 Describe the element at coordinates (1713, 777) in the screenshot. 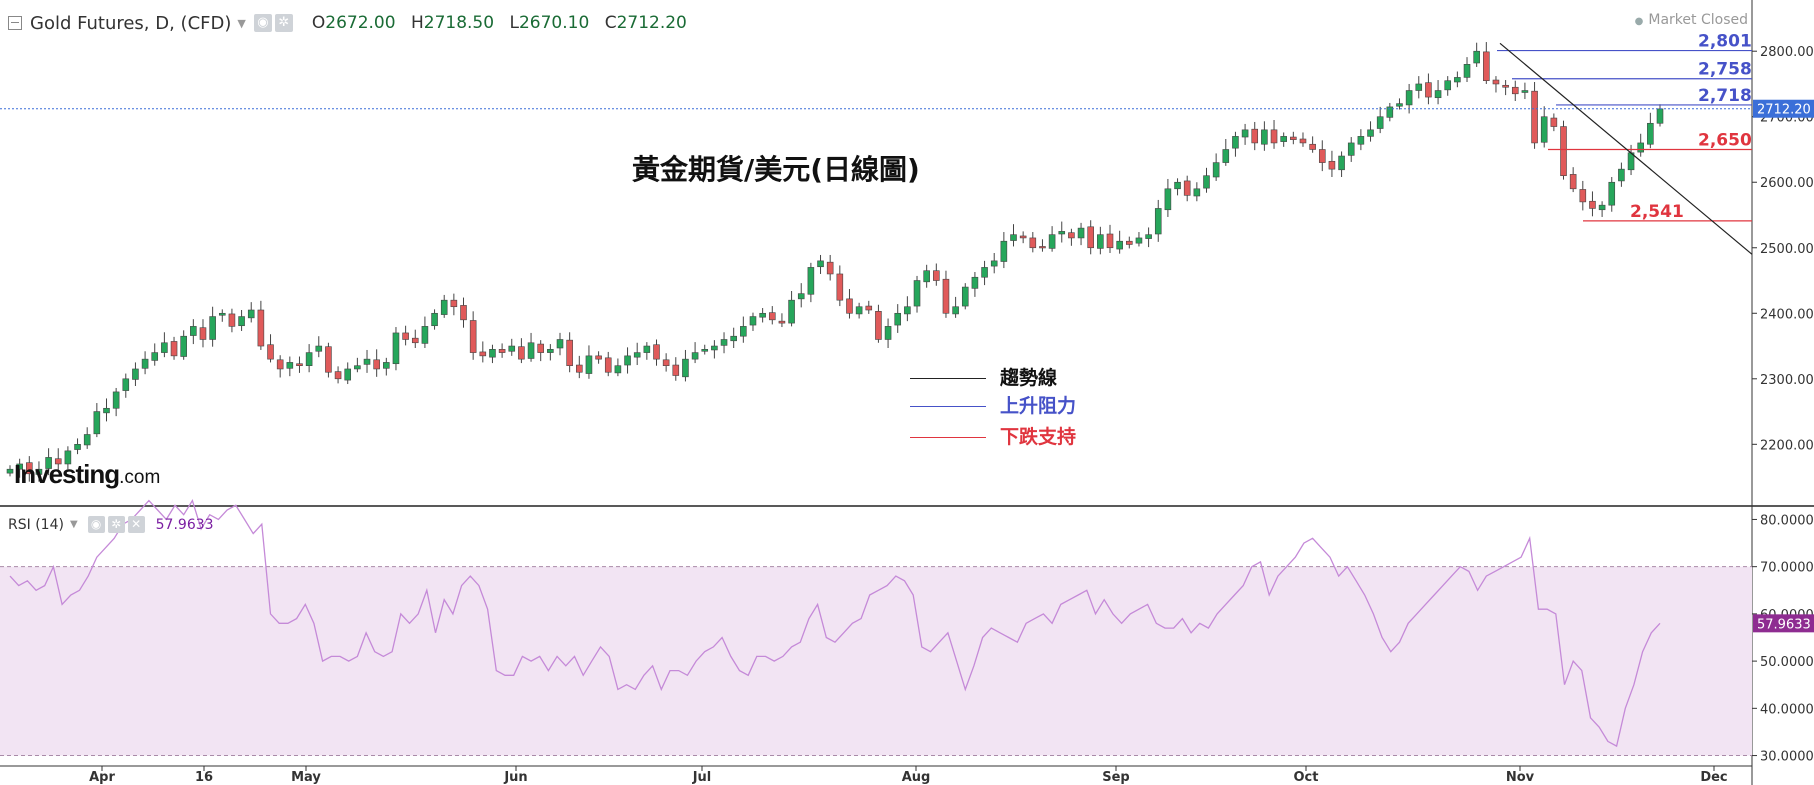

I see `time-tick-label: Dec` at that location.